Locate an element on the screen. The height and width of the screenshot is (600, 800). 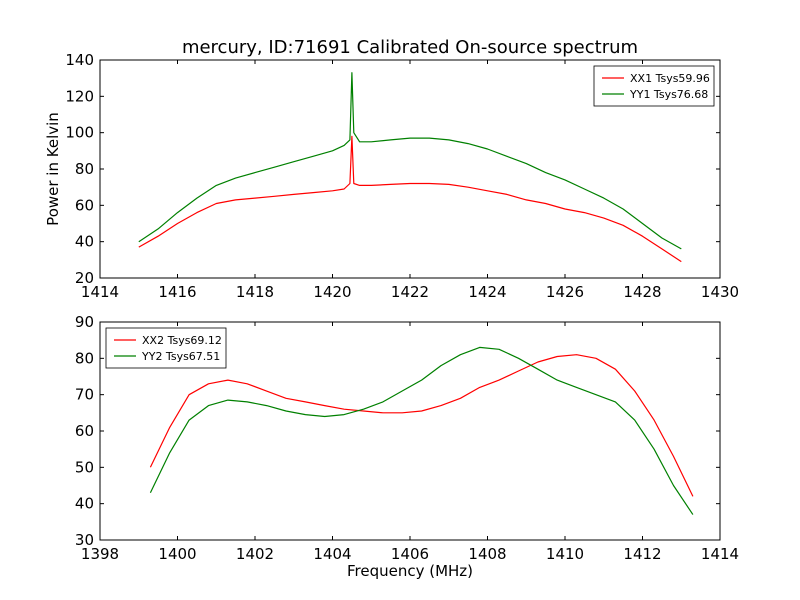
y-tick-label: 70 is located at coordinates (84, 395).